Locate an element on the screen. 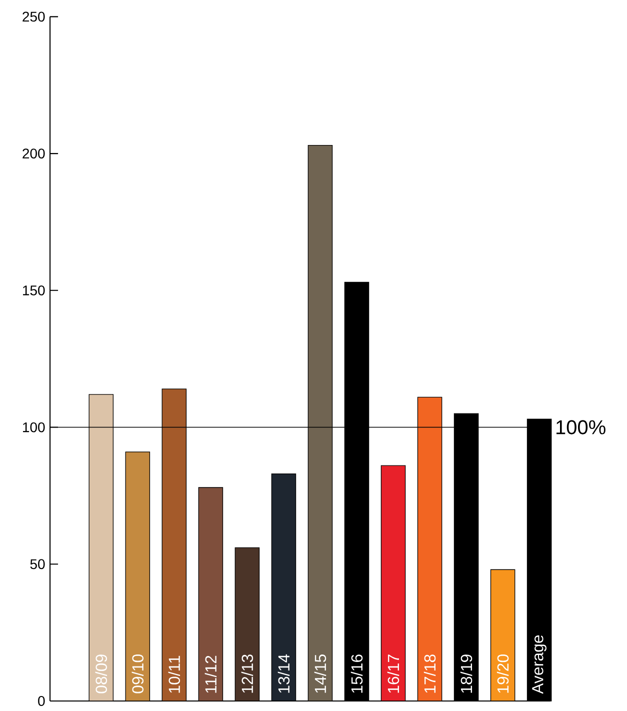 Image resolution: width=627 pixels, height=711 pixels. x-tick-label: 09/10 is located at coordinates (138, 674).